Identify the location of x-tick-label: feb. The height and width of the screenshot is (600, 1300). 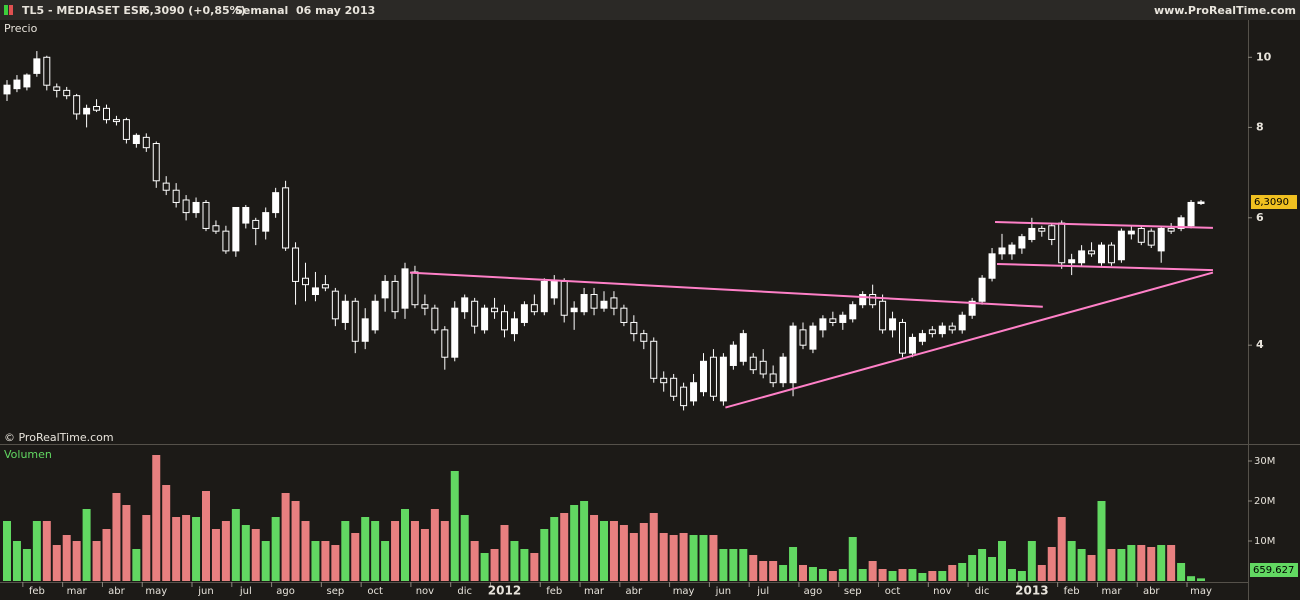
(37, 591).